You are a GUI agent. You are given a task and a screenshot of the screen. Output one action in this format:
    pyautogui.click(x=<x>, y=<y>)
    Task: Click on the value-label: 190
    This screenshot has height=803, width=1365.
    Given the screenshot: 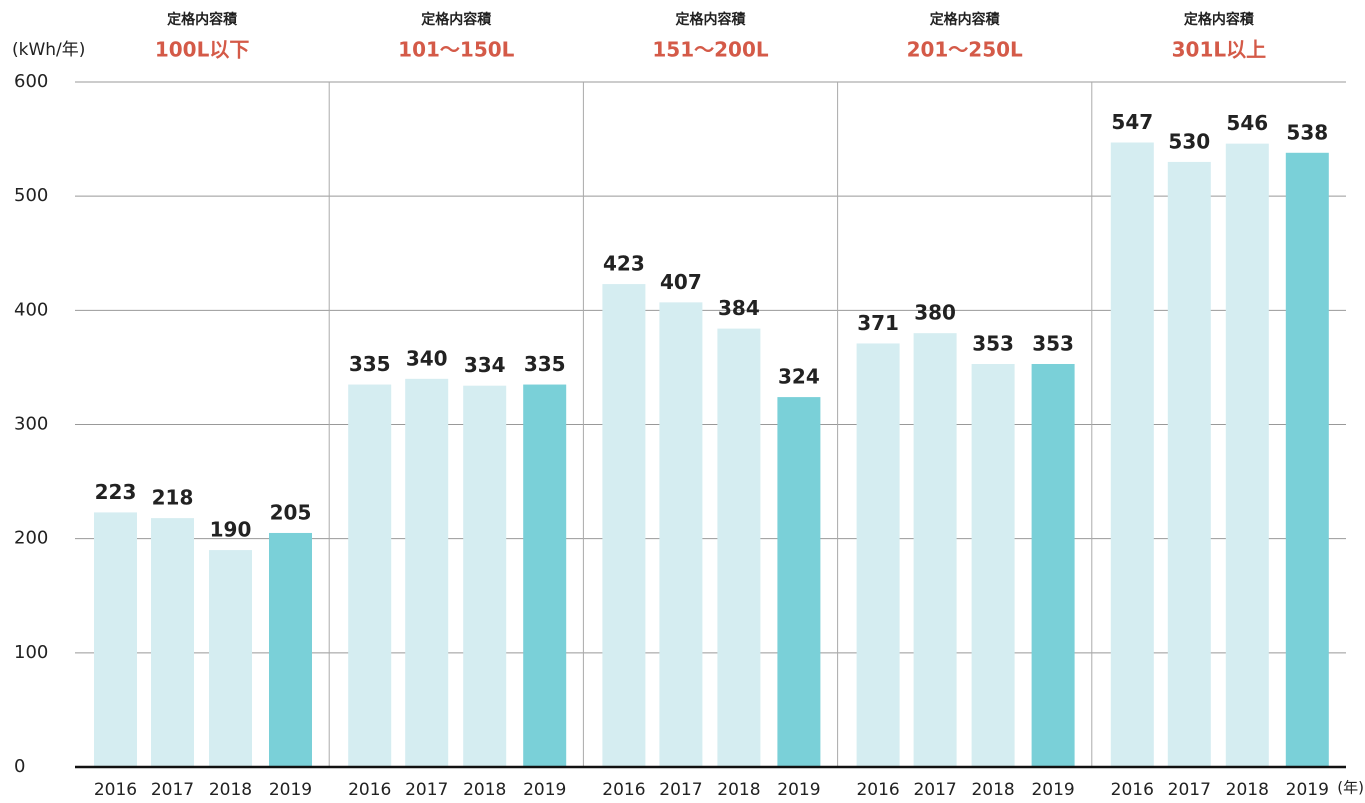 What is the action you would take?
    pyautogui.click(x=231, y=530)
    